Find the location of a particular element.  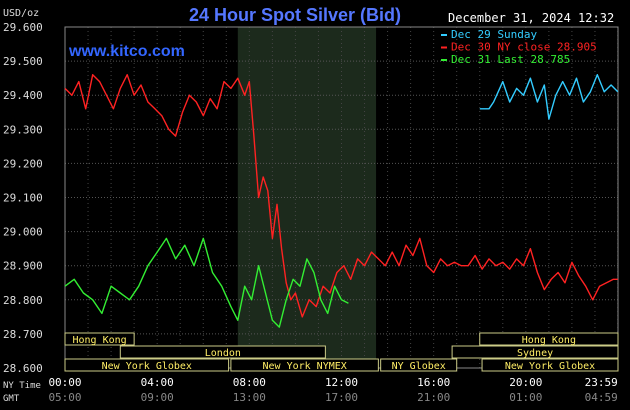

y-tick-label: 29.000 is located at coordinates (23, 232).